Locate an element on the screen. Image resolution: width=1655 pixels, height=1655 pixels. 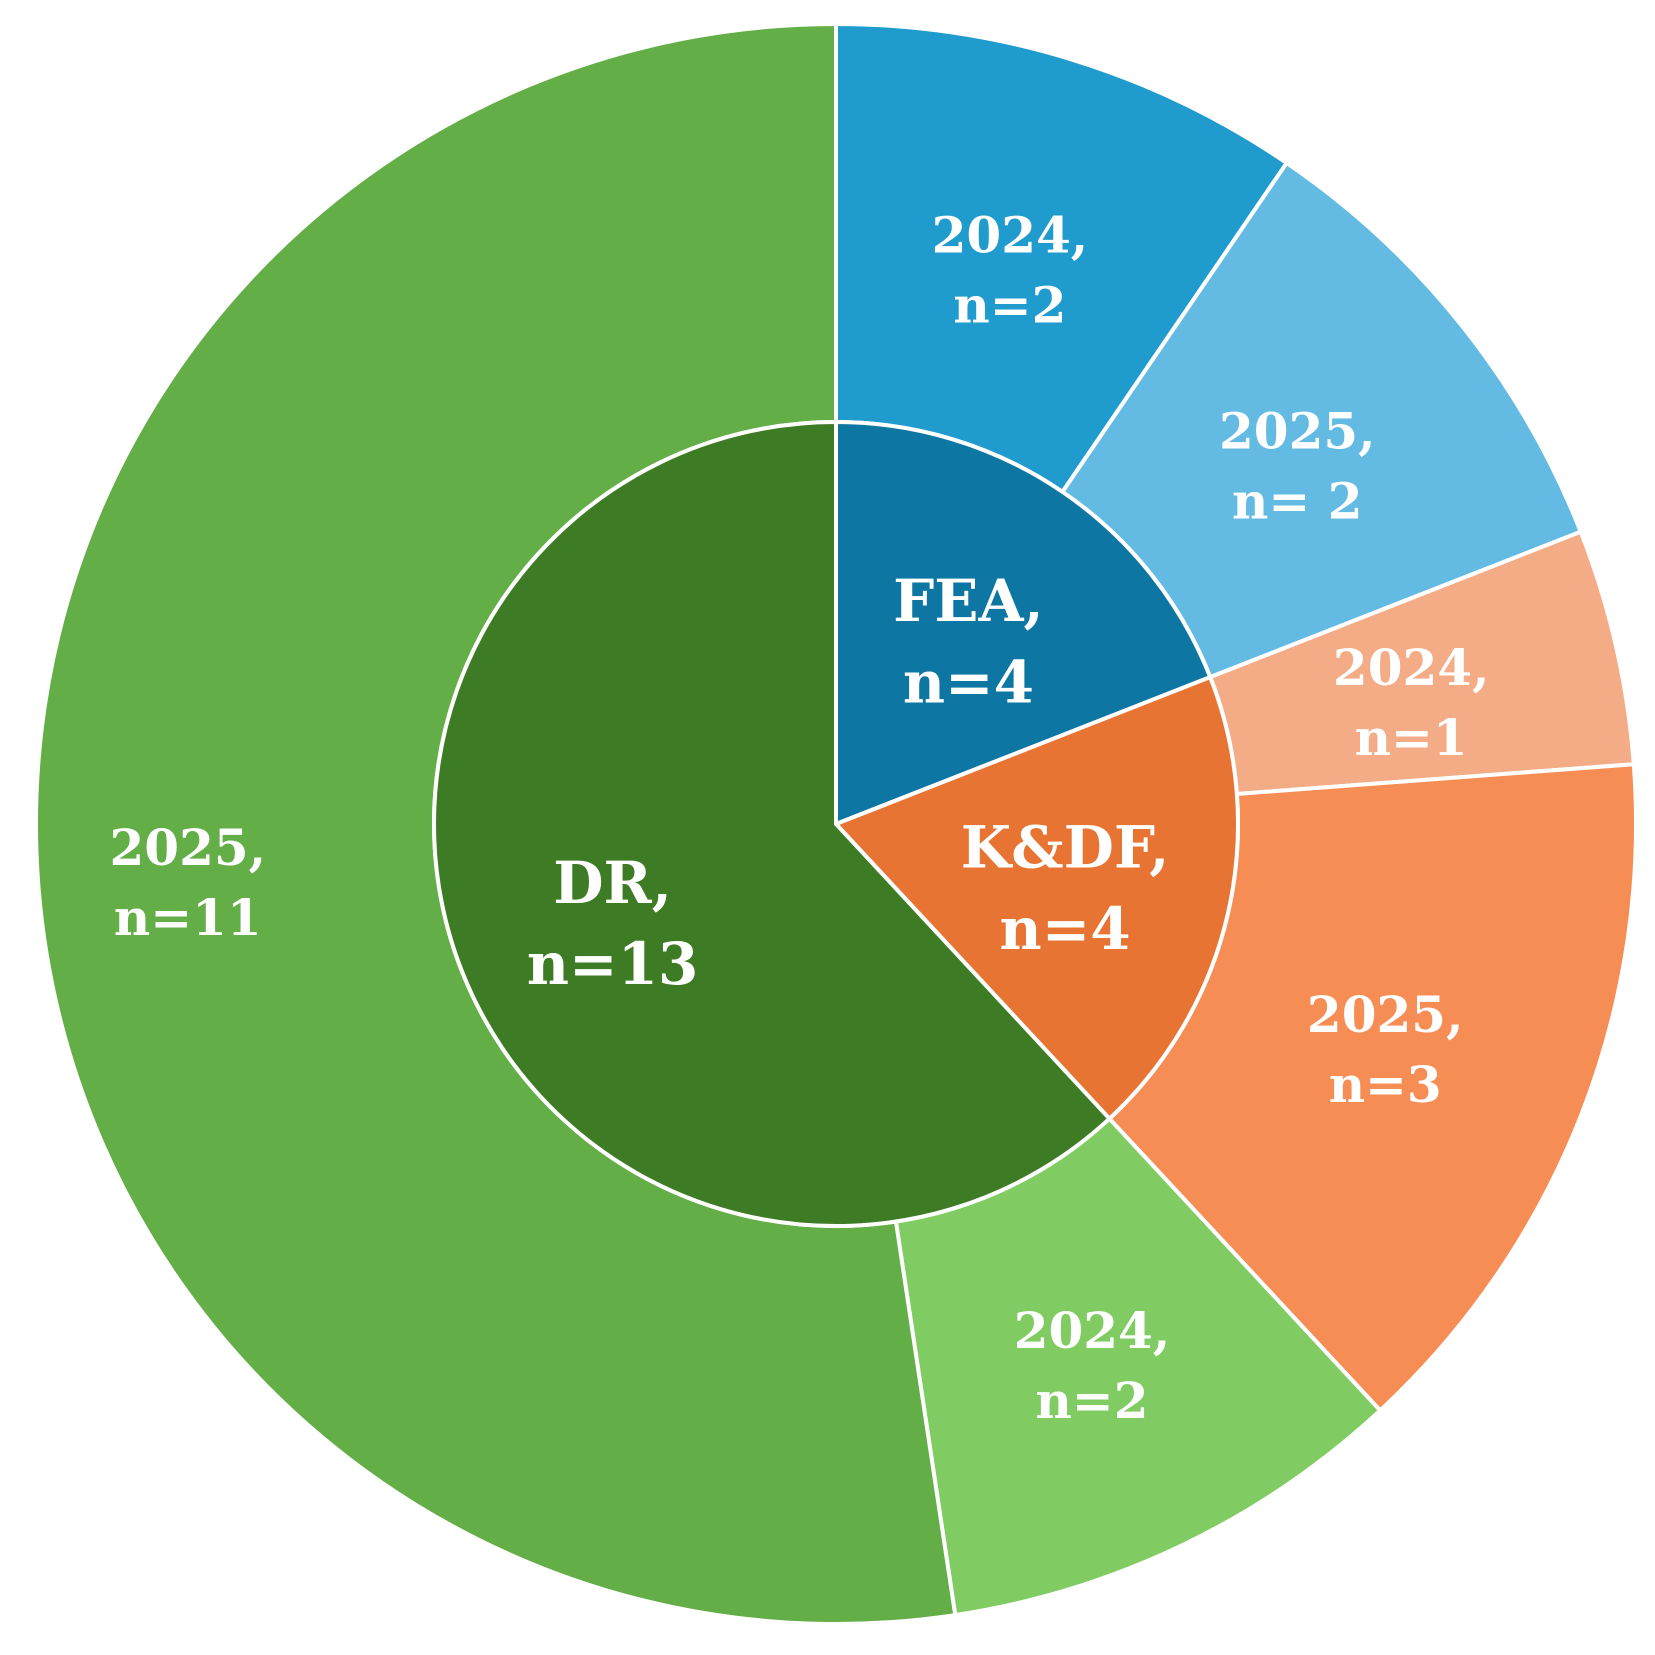
inner-slice-fea is located at coordinates (1023, 623).